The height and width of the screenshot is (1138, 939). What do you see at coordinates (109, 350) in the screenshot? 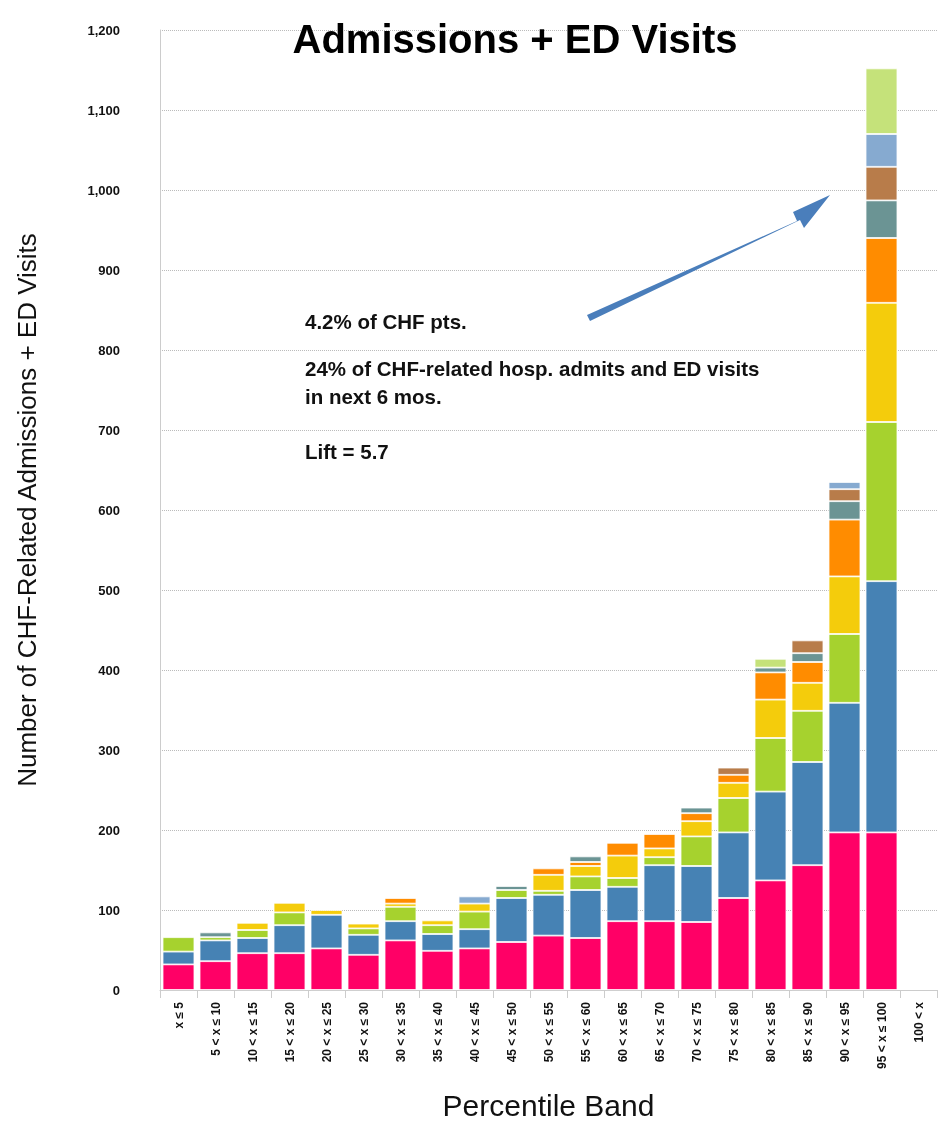
I see `y-tick-label: 800` at bounding box center [109, 350].